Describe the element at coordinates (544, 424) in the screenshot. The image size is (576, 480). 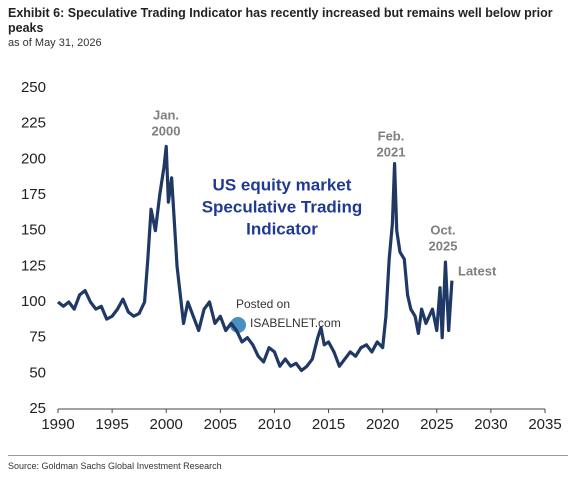
I see `x-tick-label: 2035` at that location.